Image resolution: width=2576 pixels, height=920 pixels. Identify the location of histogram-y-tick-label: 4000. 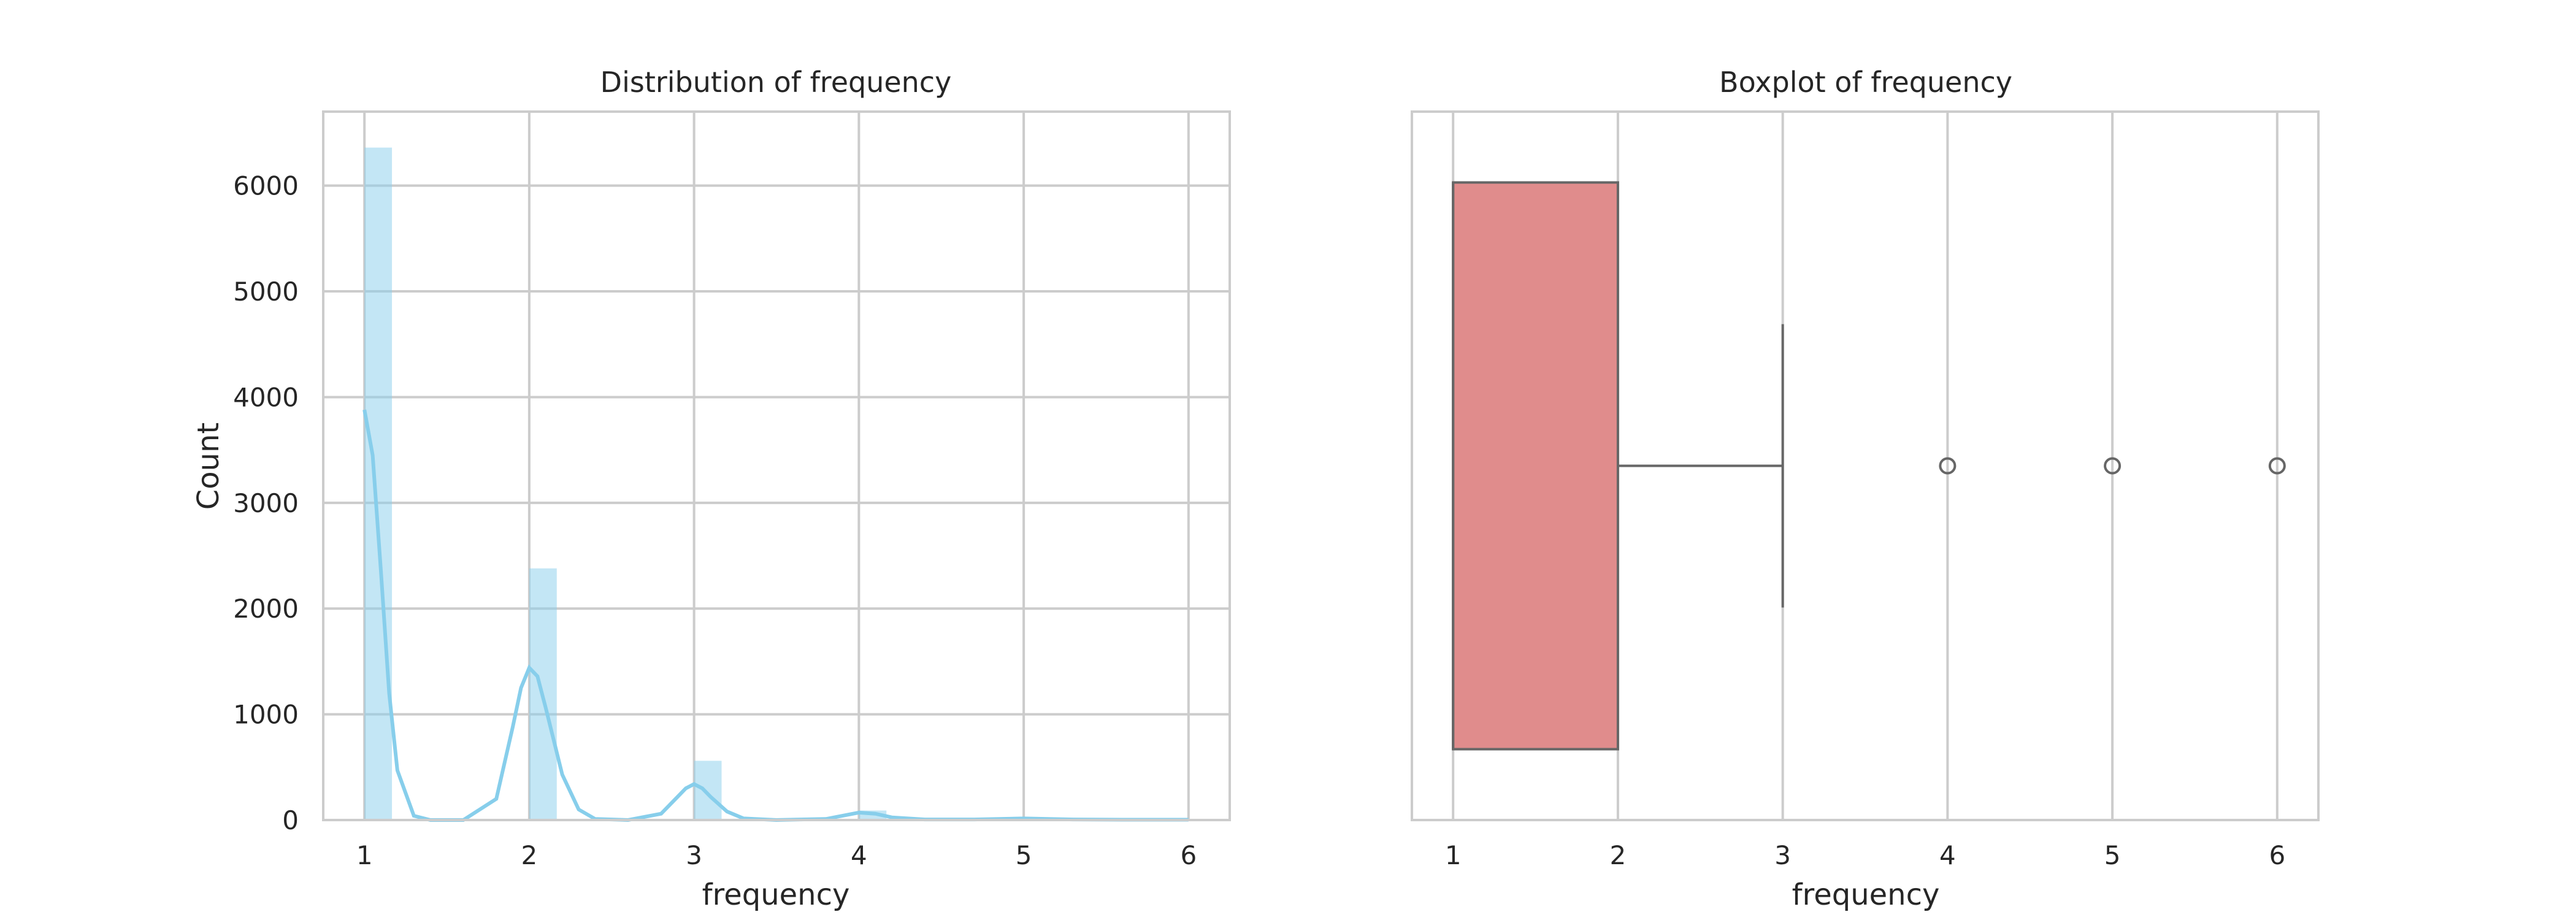
(266, 397).